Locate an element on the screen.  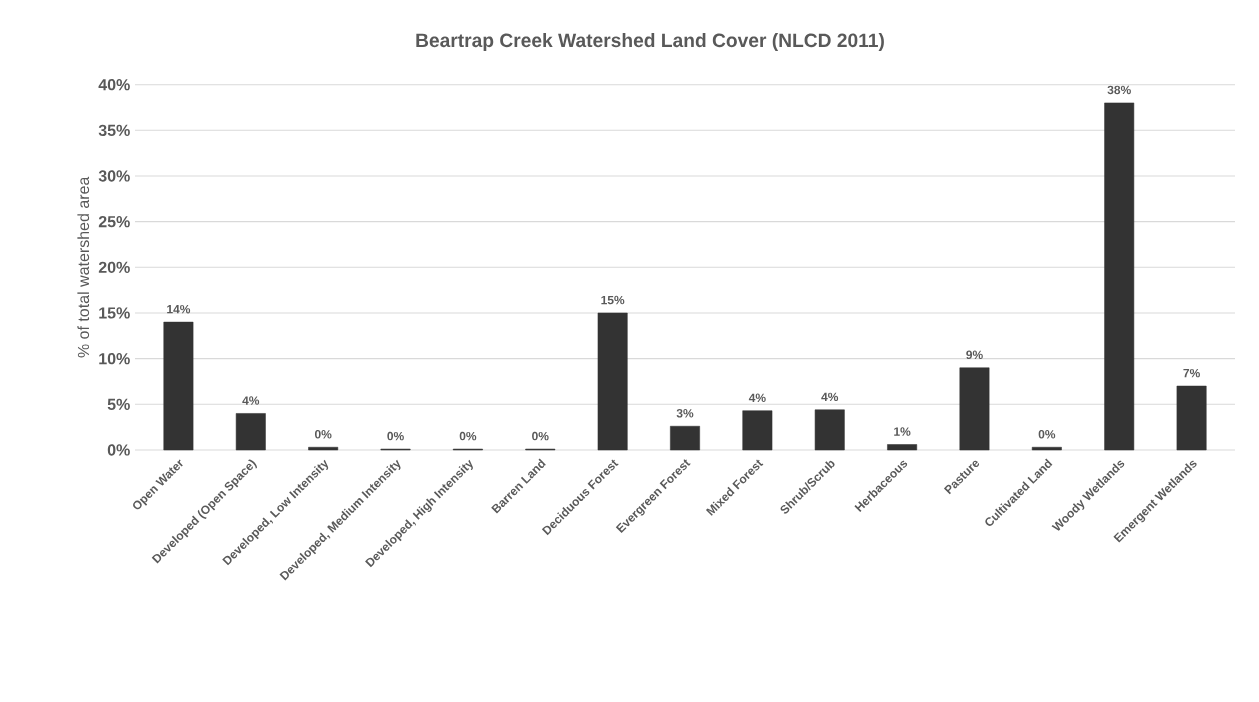
y-tick-label: 25% is located at coordinates (114, 222).